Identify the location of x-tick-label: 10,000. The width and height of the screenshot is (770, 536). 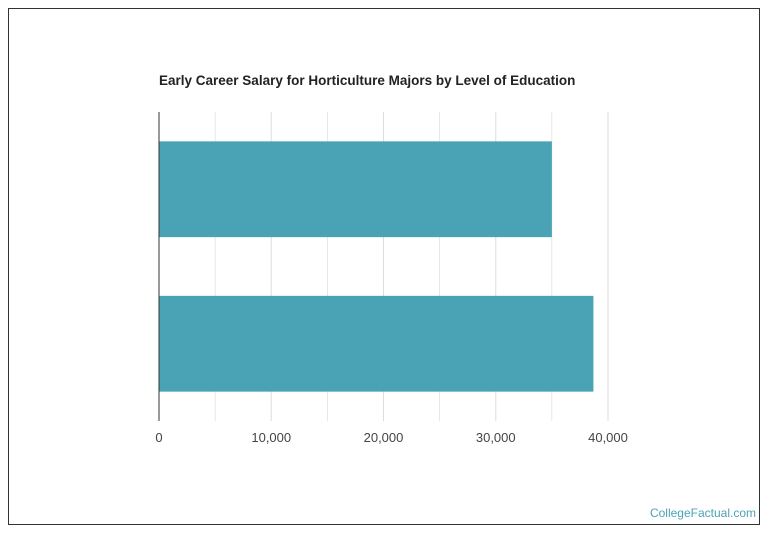
(271, 437).